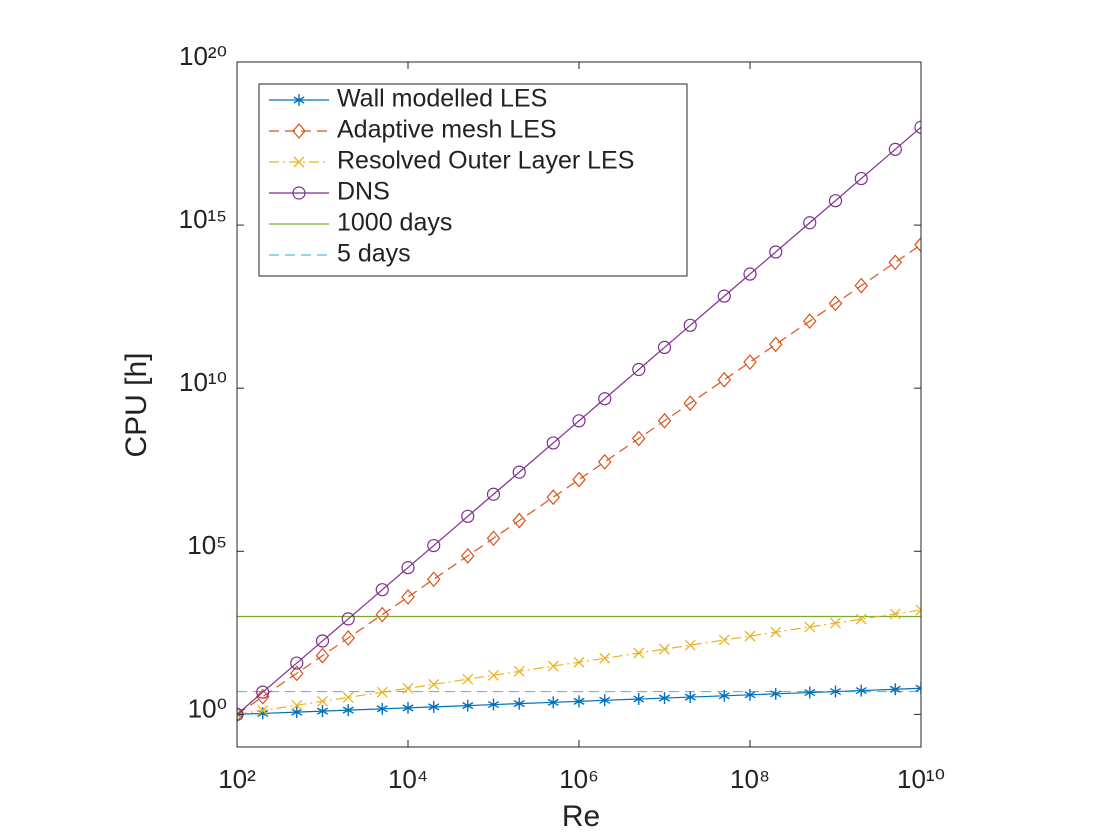 The width and height of the screenshot is (1120, 840). I want to click on y-tick-label: 10⁰, so click(207, 708).